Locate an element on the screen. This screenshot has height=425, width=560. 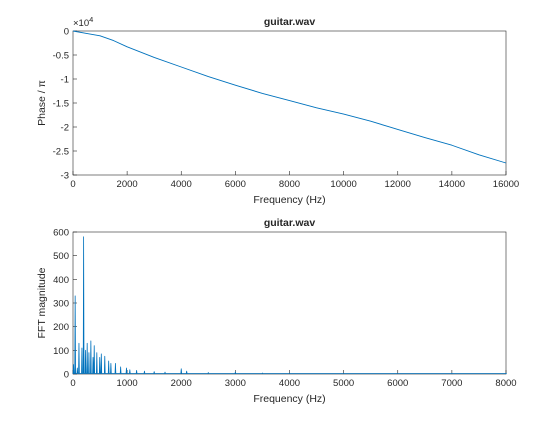
fft-x-tick-label: 3000 is located at coordinates (235, 383).